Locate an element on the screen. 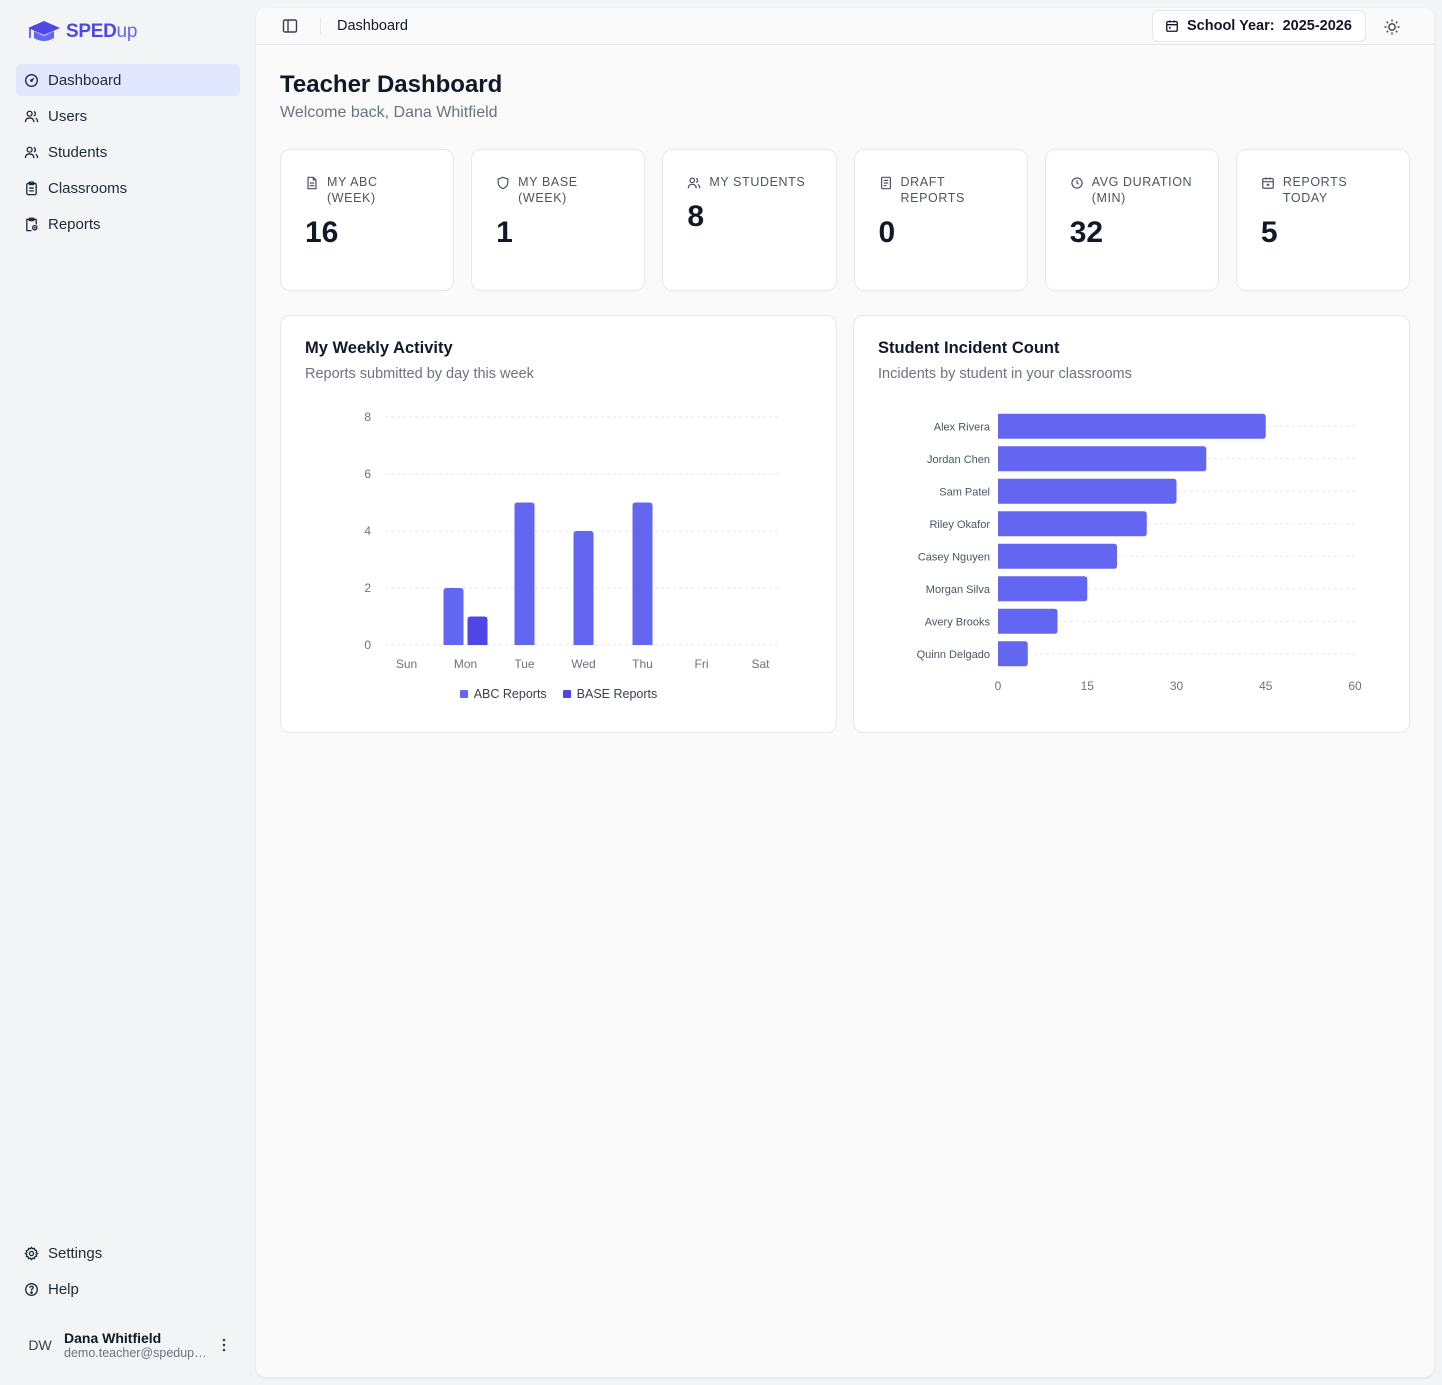  page-title: Teacher Dashboard is located at coordinates (391, 84).